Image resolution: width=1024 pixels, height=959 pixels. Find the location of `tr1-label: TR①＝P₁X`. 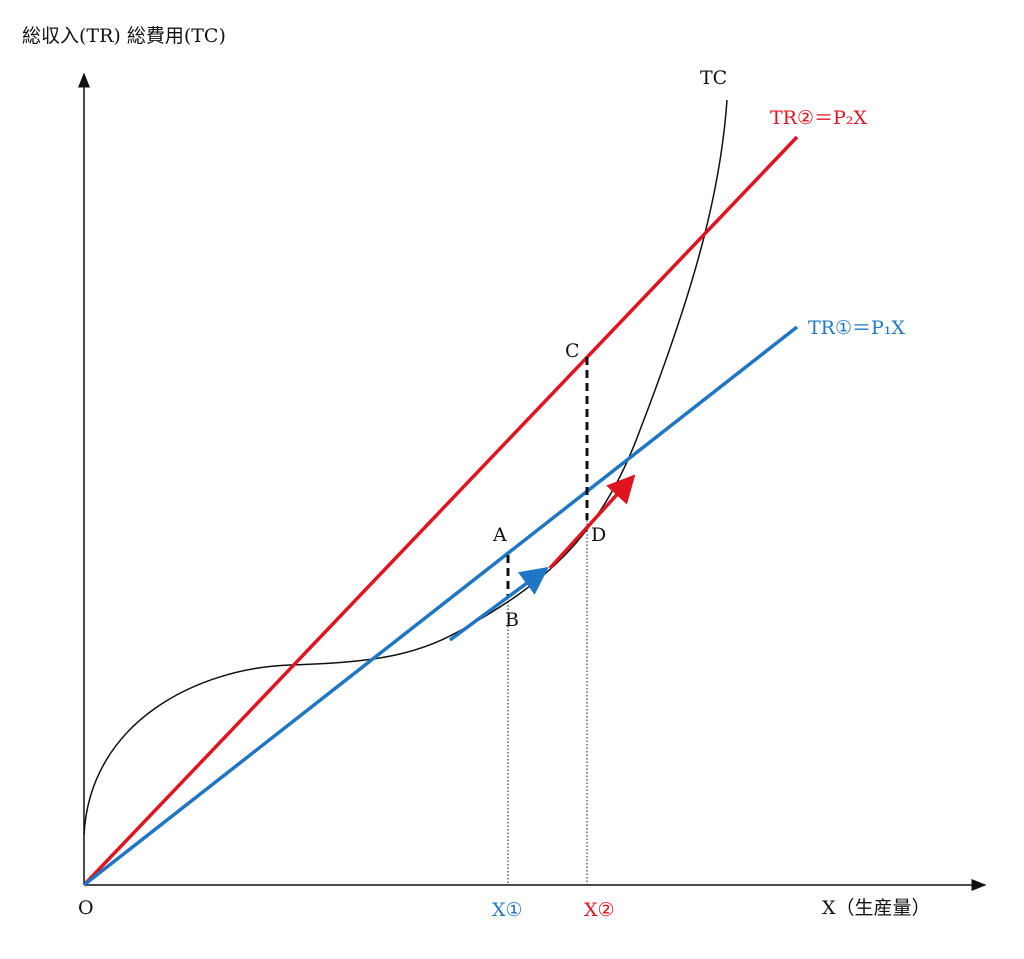

tr1-label: TR①＝P₁X is located at coordinates (856, 328).